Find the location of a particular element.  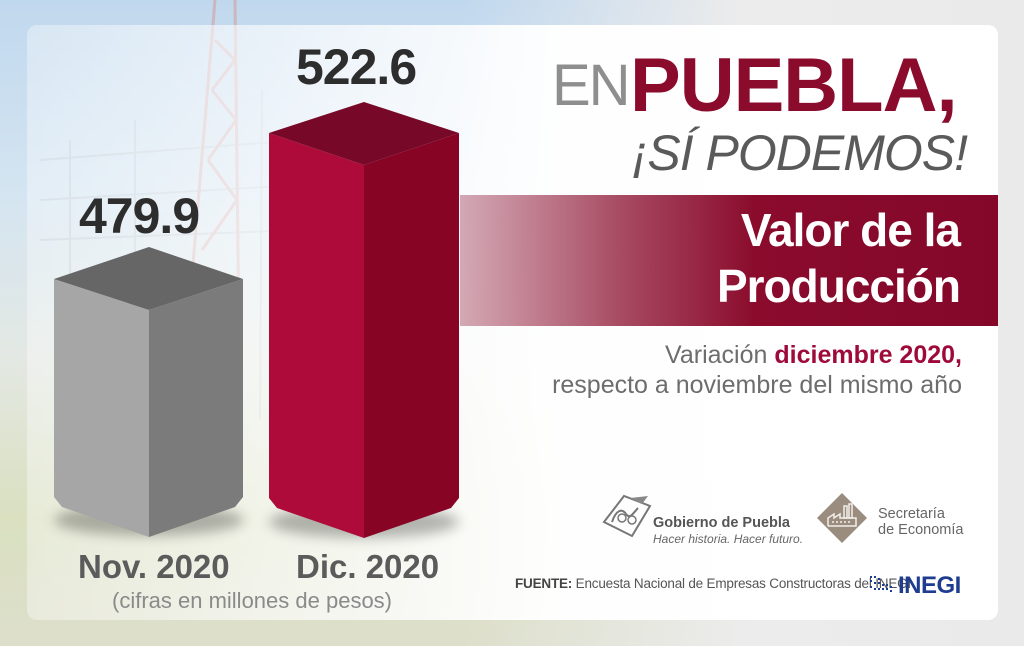

bar-dic-2020 is located at coordinates (364, 320).